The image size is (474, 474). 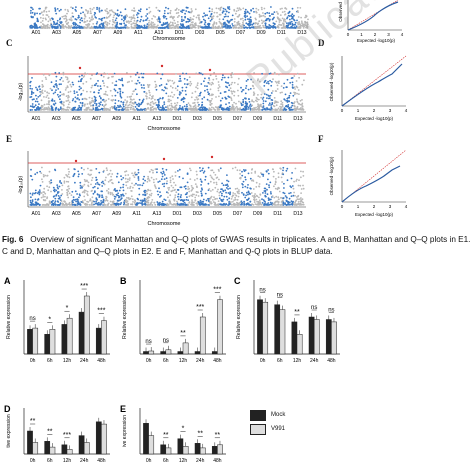 I want to click on bar-v991, so click(x=151, y=352).